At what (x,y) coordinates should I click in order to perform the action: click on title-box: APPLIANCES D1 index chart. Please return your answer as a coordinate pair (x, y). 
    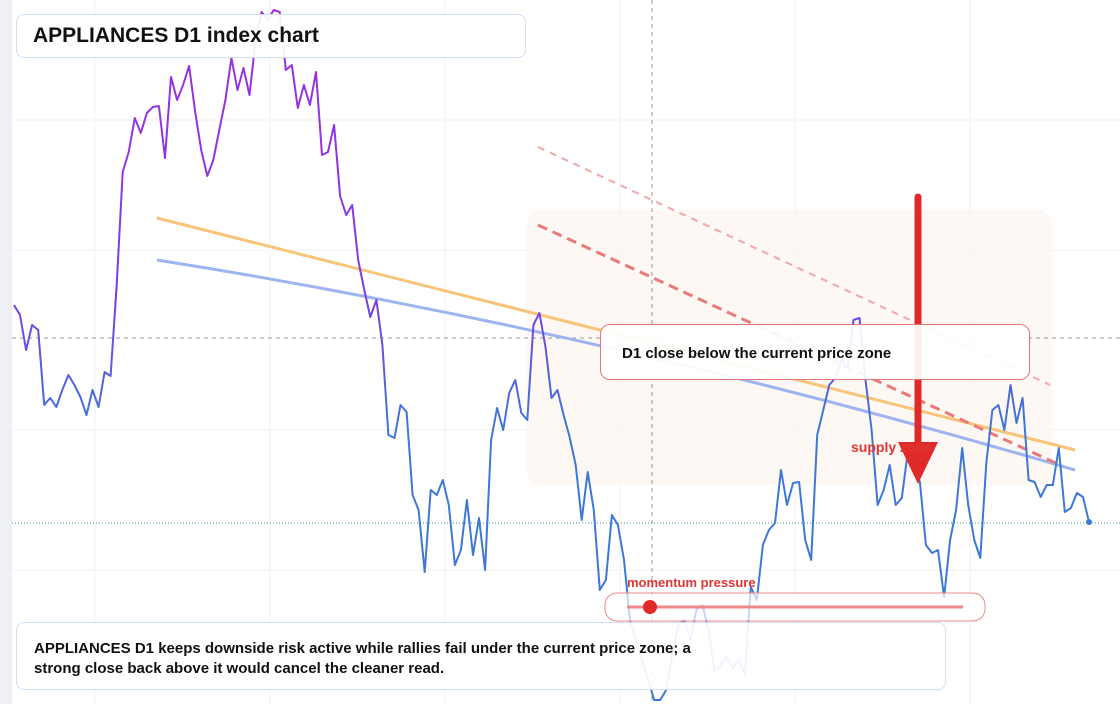
    Looking at the image, I should click on (271, 36).